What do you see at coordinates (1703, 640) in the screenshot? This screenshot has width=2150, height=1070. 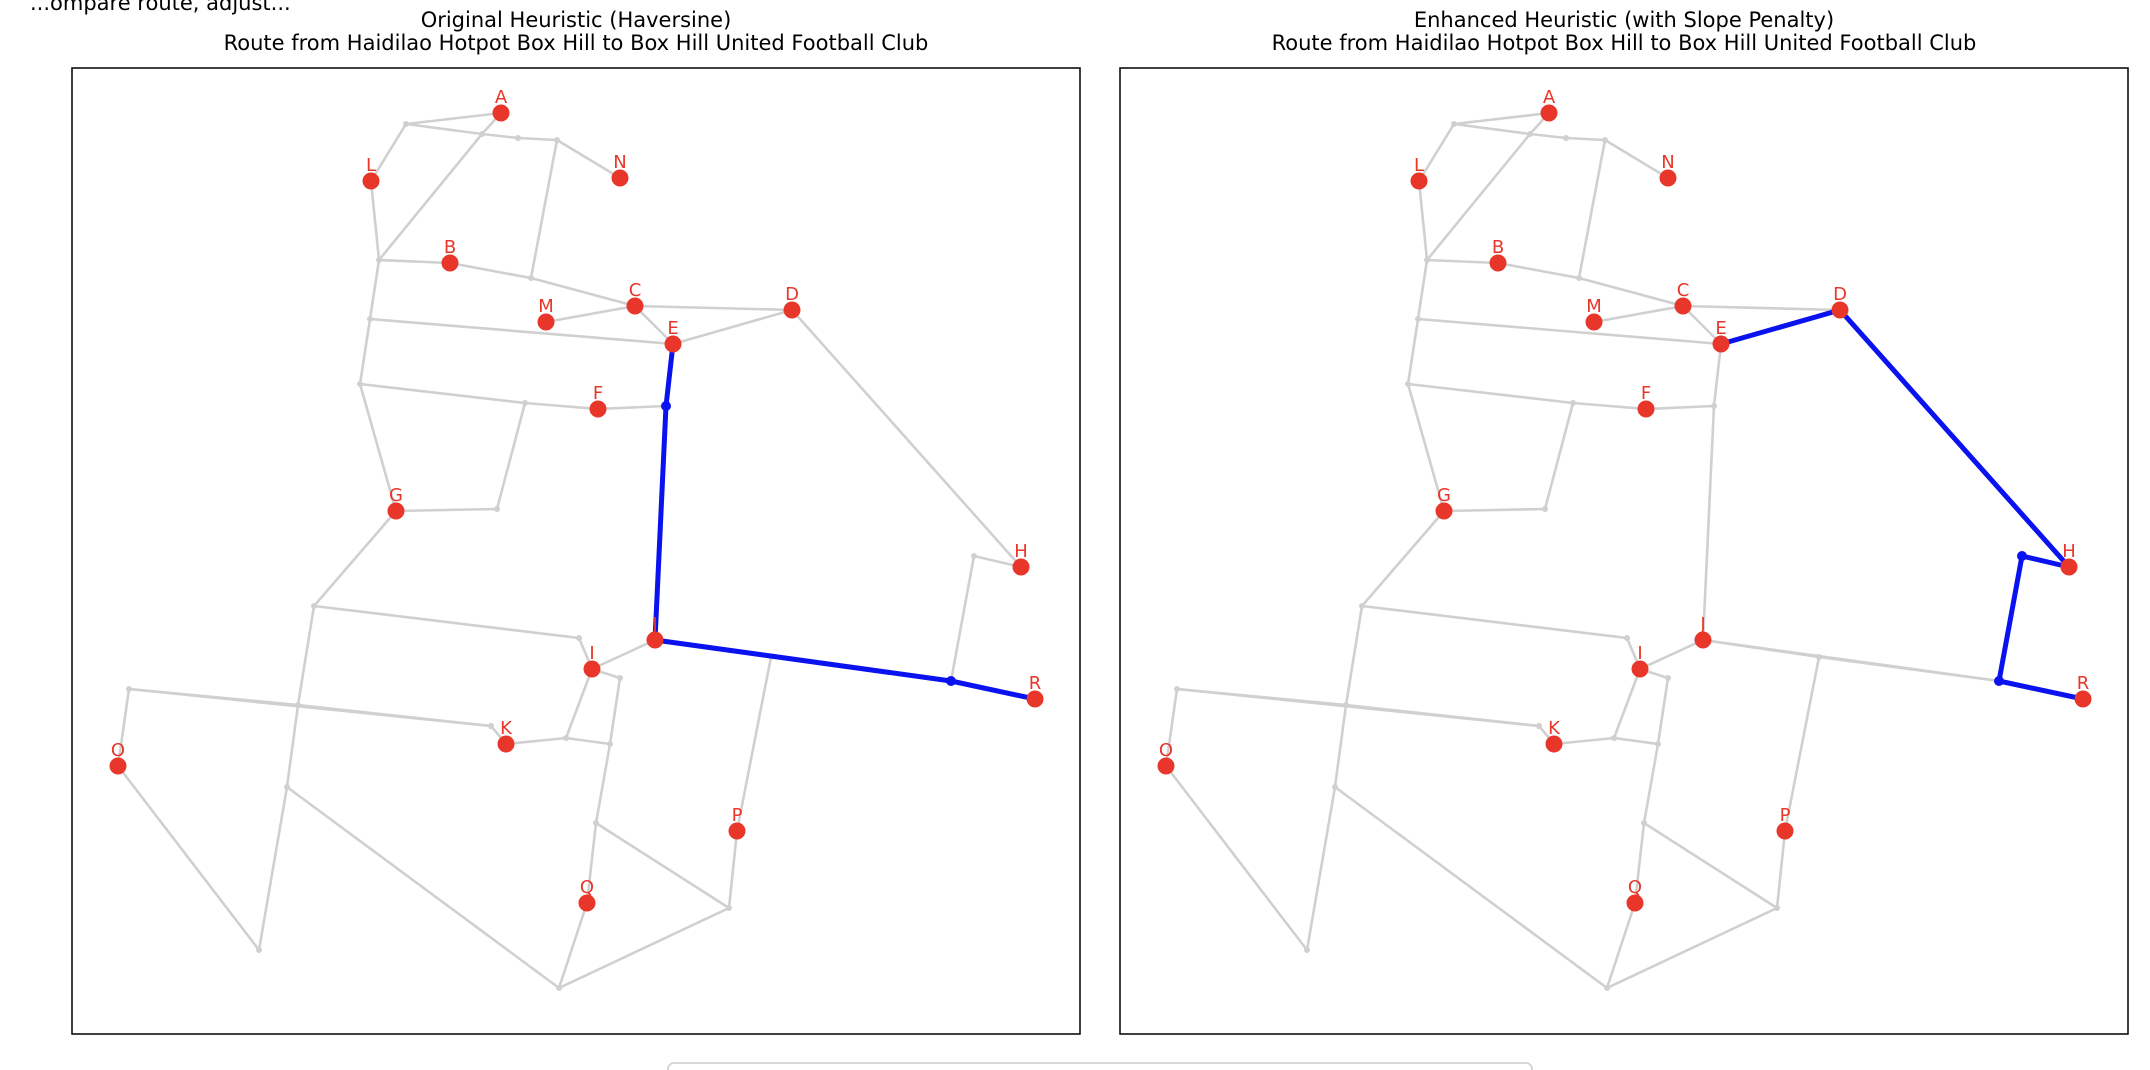 I see `poi-node-j` at bounding box center [1703, 640].